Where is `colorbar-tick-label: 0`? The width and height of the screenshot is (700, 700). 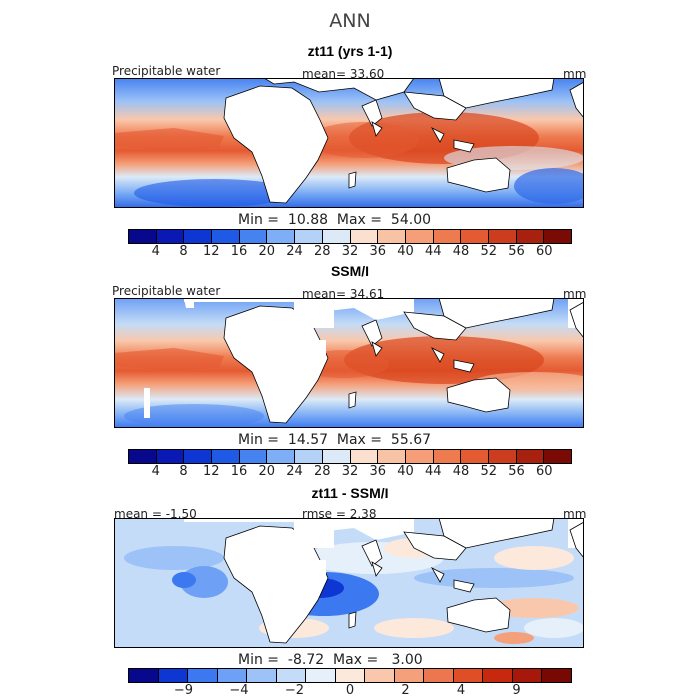 colorbar-tick-label: 0 is located at coordinates (350, 690).